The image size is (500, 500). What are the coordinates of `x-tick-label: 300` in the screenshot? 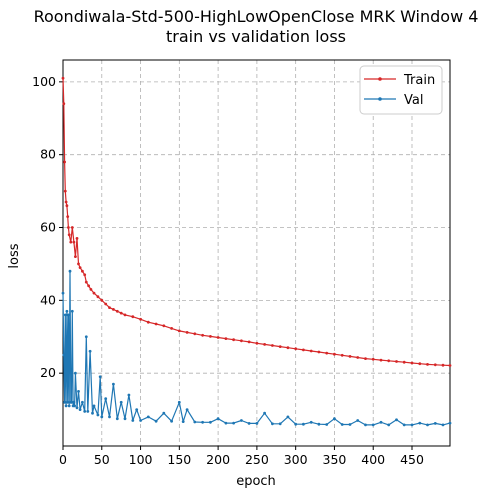 It's located at (296, 459).